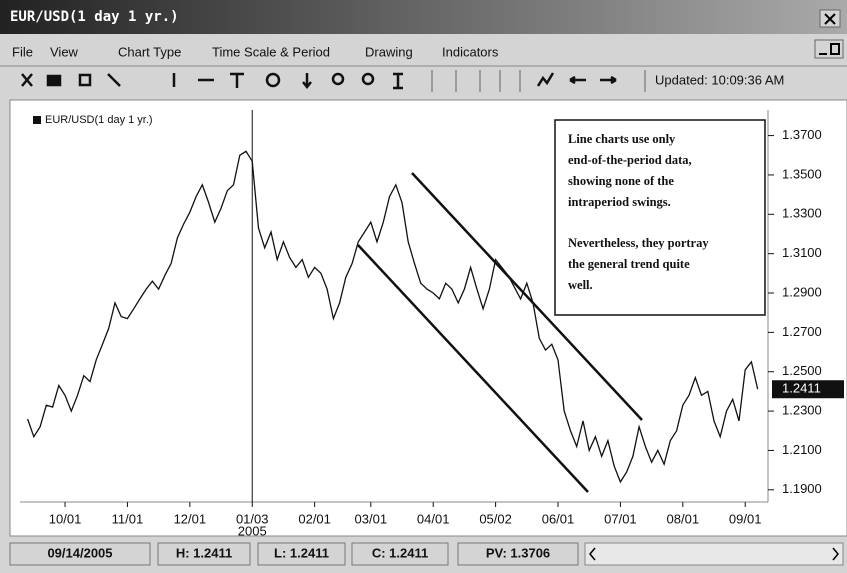 The width and height of the screenshot is (847, 573). I want to click on status-text: L: 1.2411, so click(301, 552).